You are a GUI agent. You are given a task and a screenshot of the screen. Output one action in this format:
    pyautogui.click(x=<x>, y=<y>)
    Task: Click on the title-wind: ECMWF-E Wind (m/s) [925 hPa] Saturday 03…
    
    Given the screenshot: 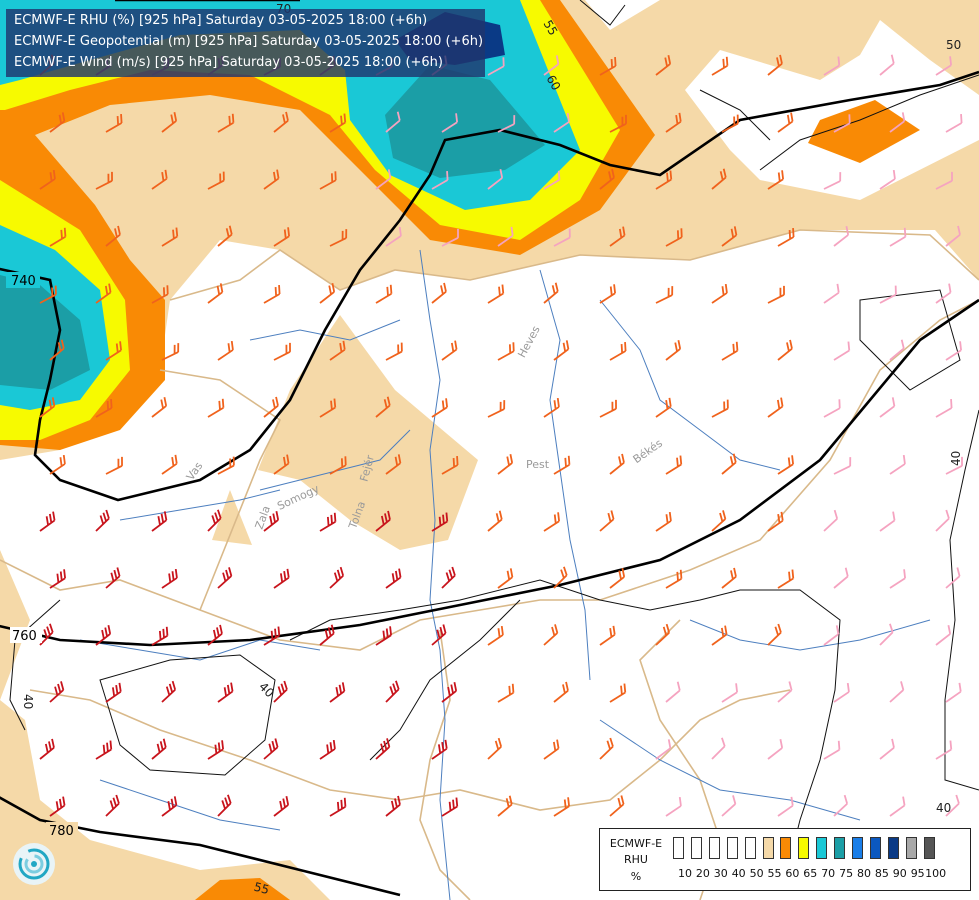 What is the action you would take?
    pyautogui.click(x=228, y=62)
    